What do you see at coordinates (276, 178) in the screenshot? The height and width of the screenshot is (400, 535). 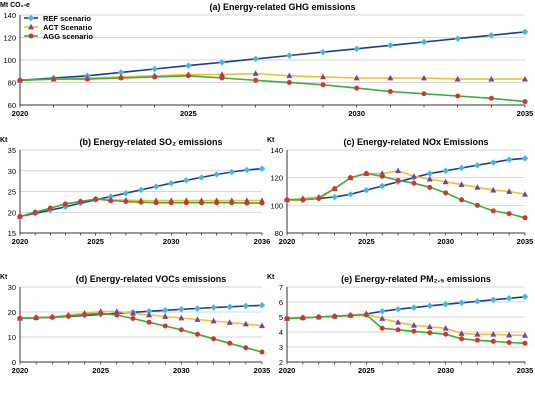 I see `y-tick-label: 120` at bounding box center [276, 178].